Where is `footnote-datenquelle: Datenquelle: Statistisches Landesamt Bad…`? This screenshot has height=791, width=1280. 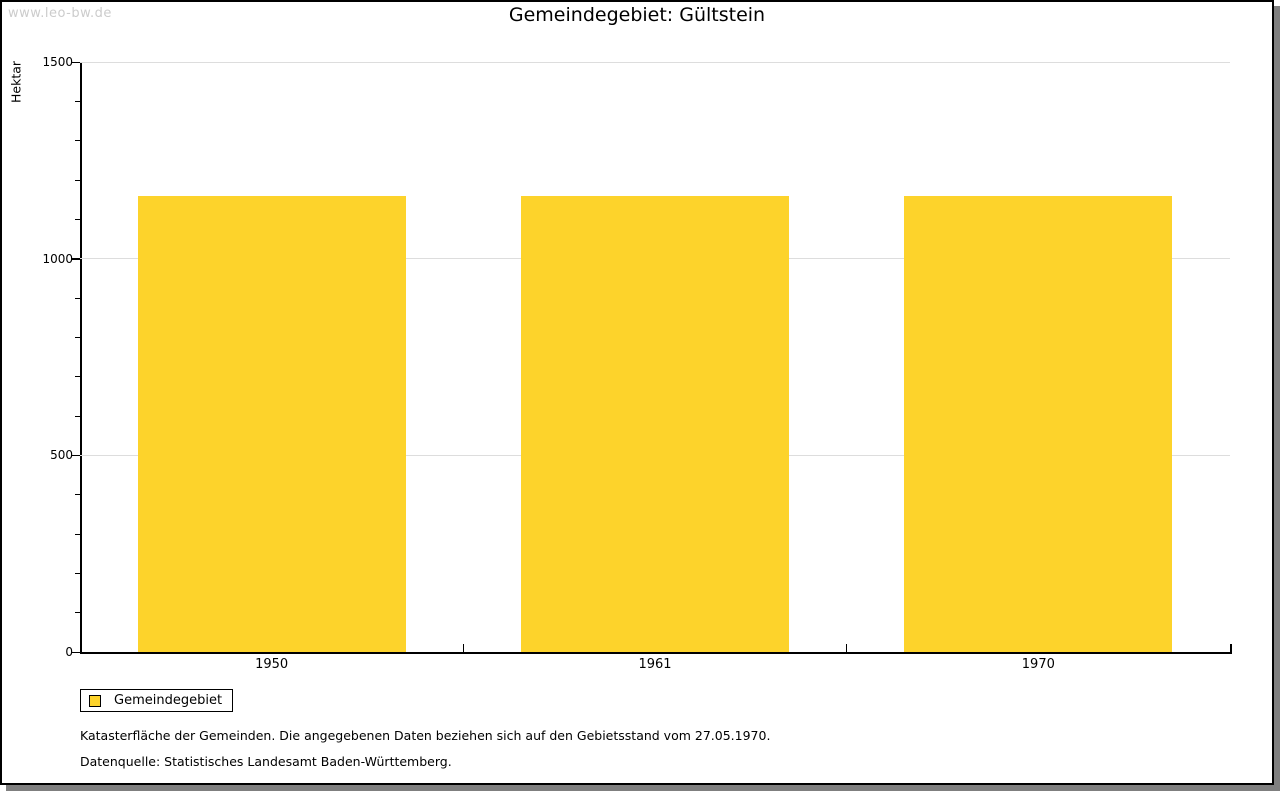
footnote-datenquelle: Datenquelle: Statistisches Landesamt Bad… is located at coordinates (266, 761).